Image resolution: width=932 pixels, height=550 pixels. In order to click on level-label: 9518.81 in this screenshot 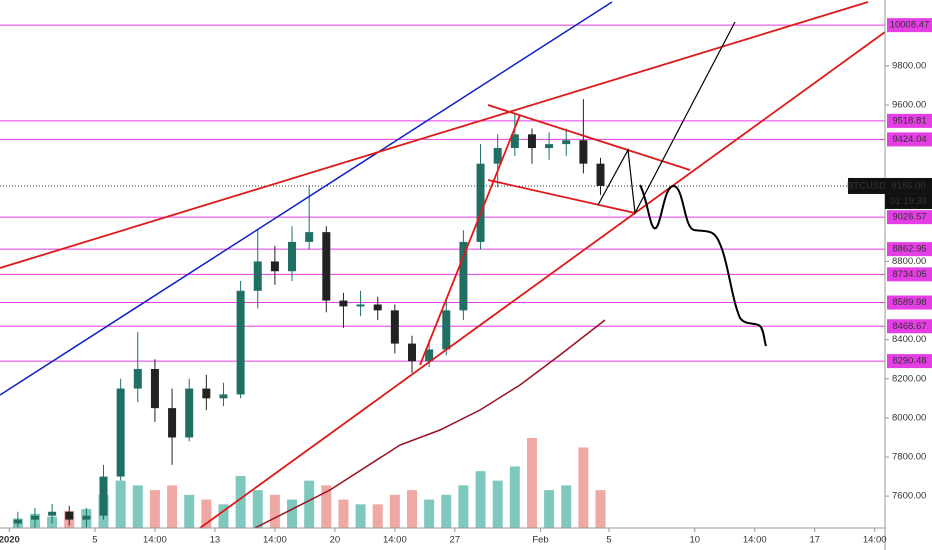, I will do `click(909, 120)`.